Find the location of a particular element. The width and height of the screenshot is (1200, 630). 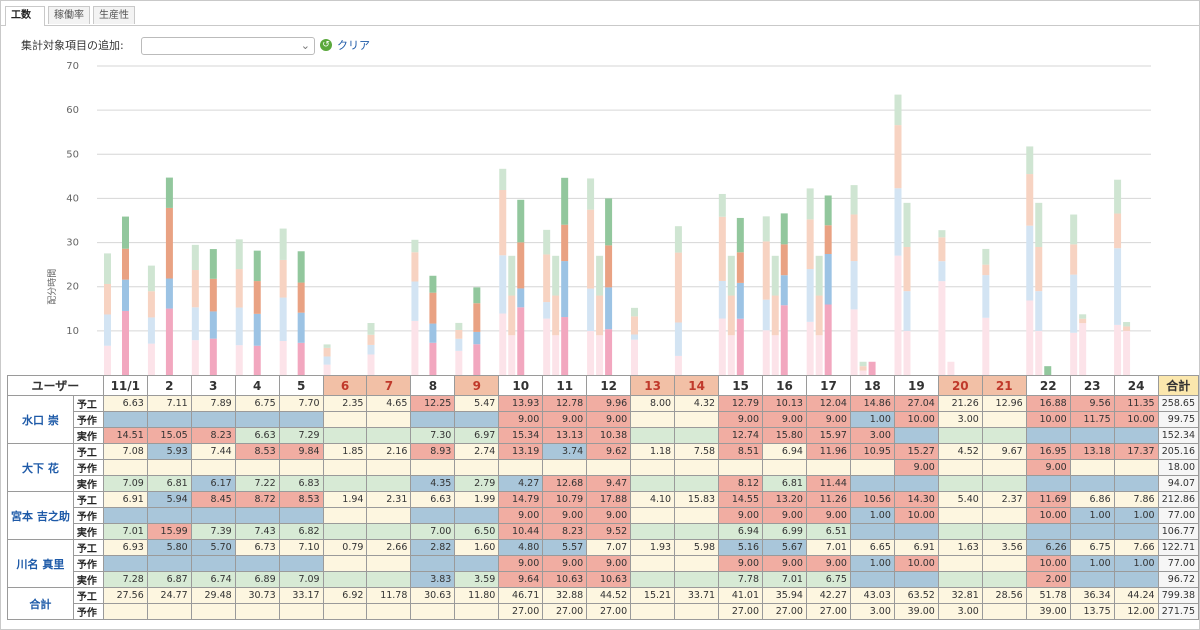

row-total-cell: 258.65 is located at coordinates (1178, 403).